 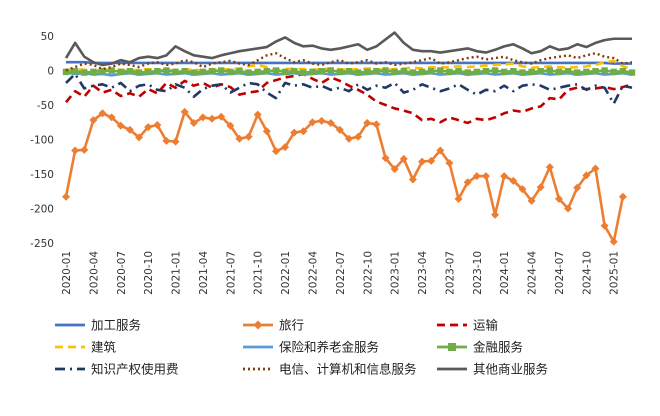 I want to click on y-tick-label: -250, so click(x=42, y=244).